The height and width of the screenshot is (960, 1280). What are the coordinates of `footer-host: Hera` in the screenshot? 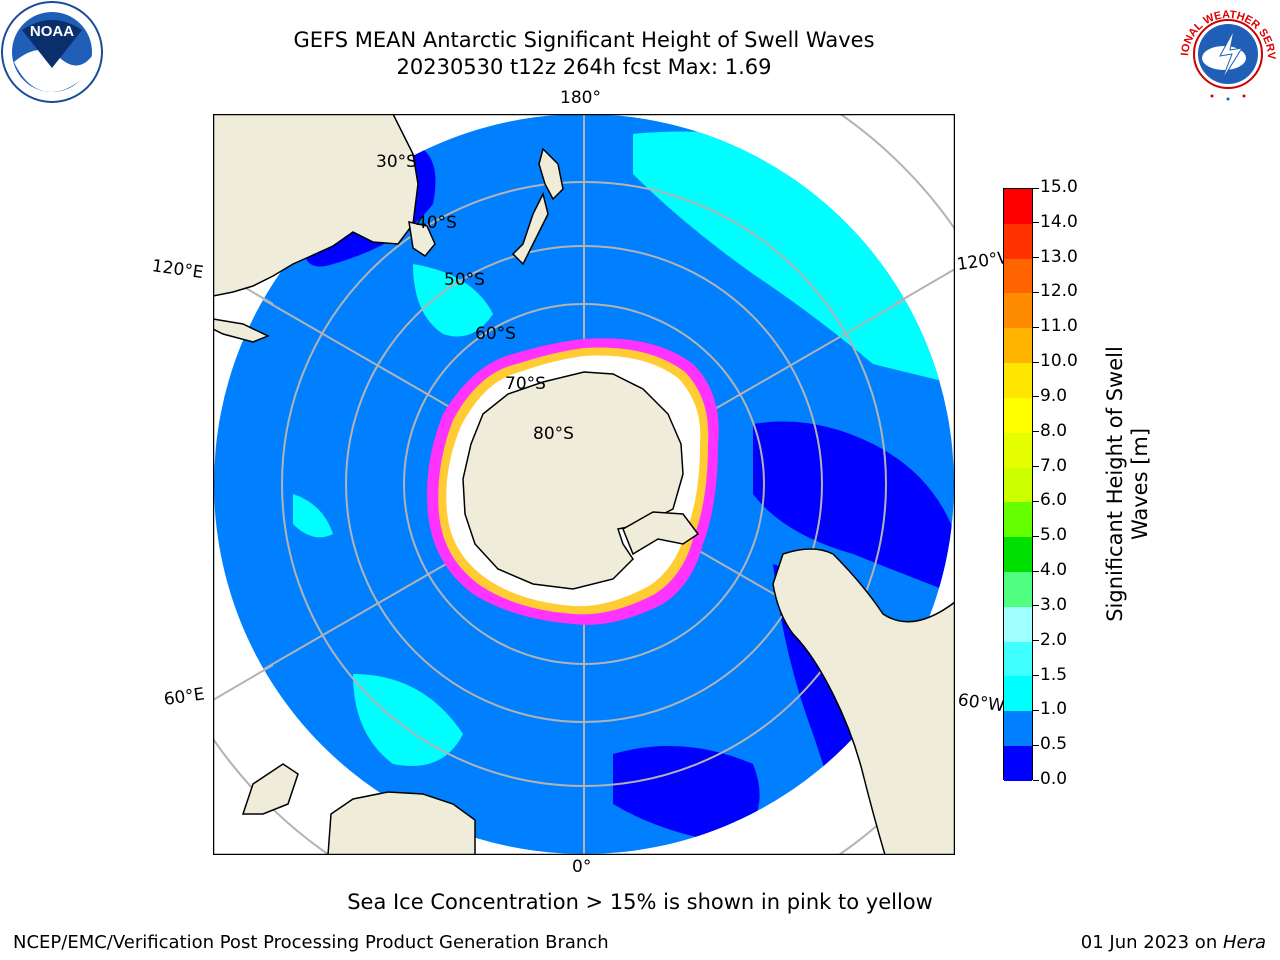 It's located at (1244, 942).